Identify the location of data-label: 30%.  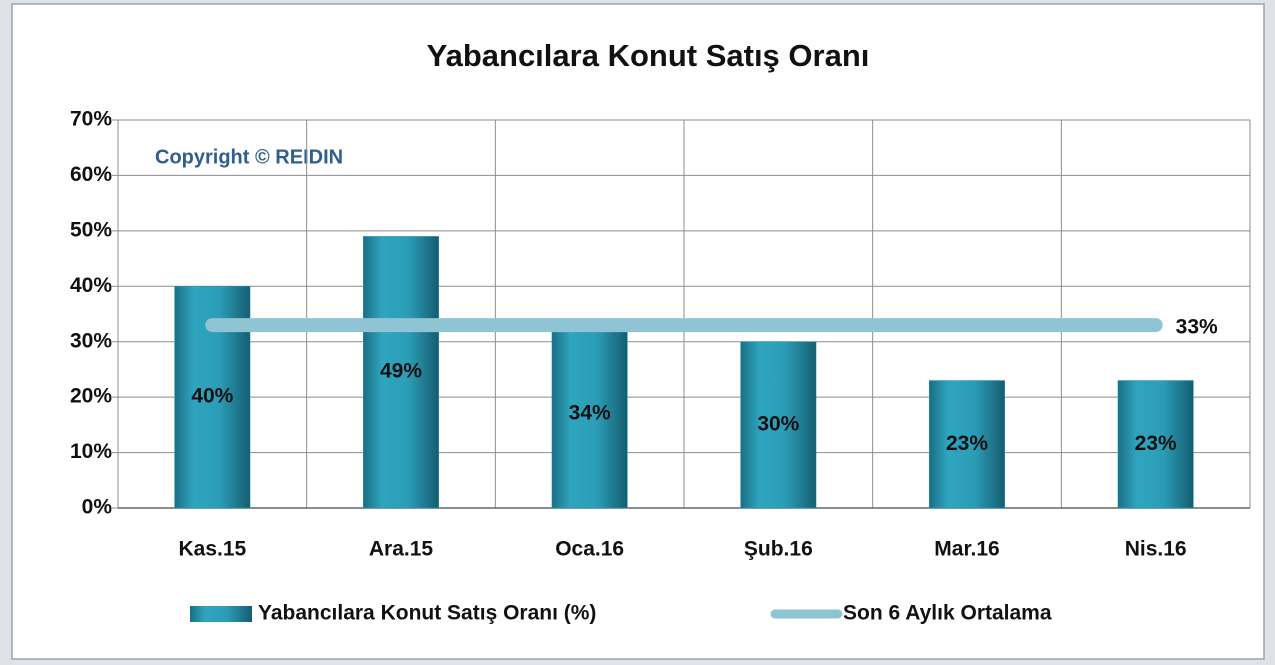
(778, 423).